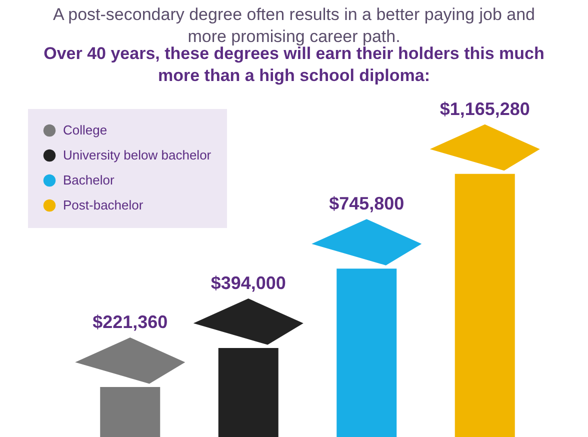  I want to click on legend-label: University below bachelor, so click(137, 155).